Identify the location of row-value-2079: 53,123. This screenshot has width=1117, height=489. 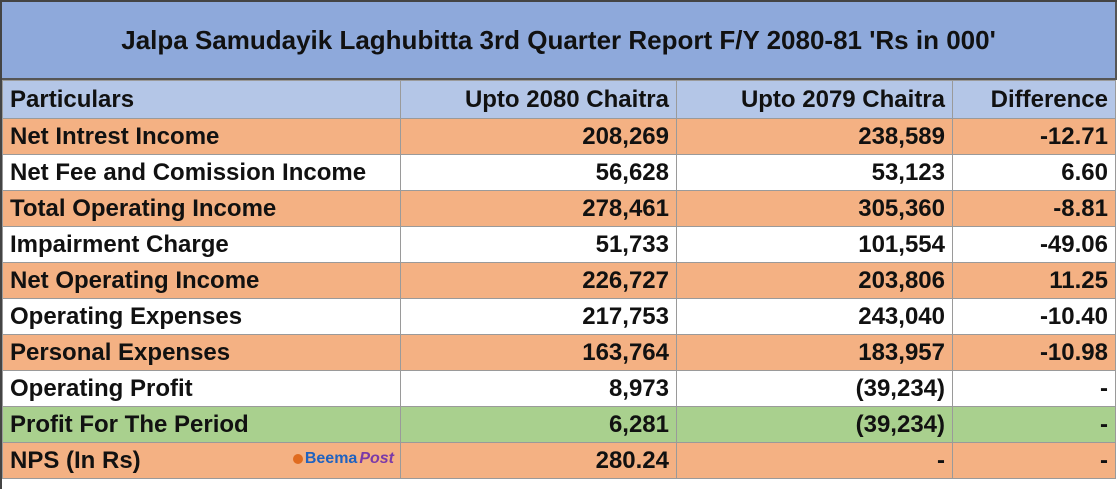
(814, 172).